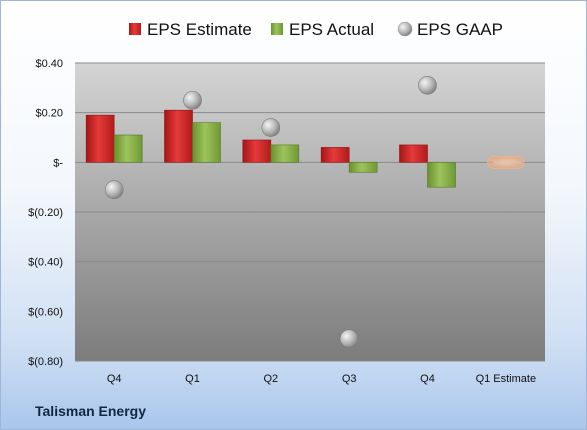 The height and width of the screenshot is (430, 587). What do you see at coordinates (331, 29) in the screenshot?
I see `legend-label: EPS Actual` at bounding box center [331, 29].